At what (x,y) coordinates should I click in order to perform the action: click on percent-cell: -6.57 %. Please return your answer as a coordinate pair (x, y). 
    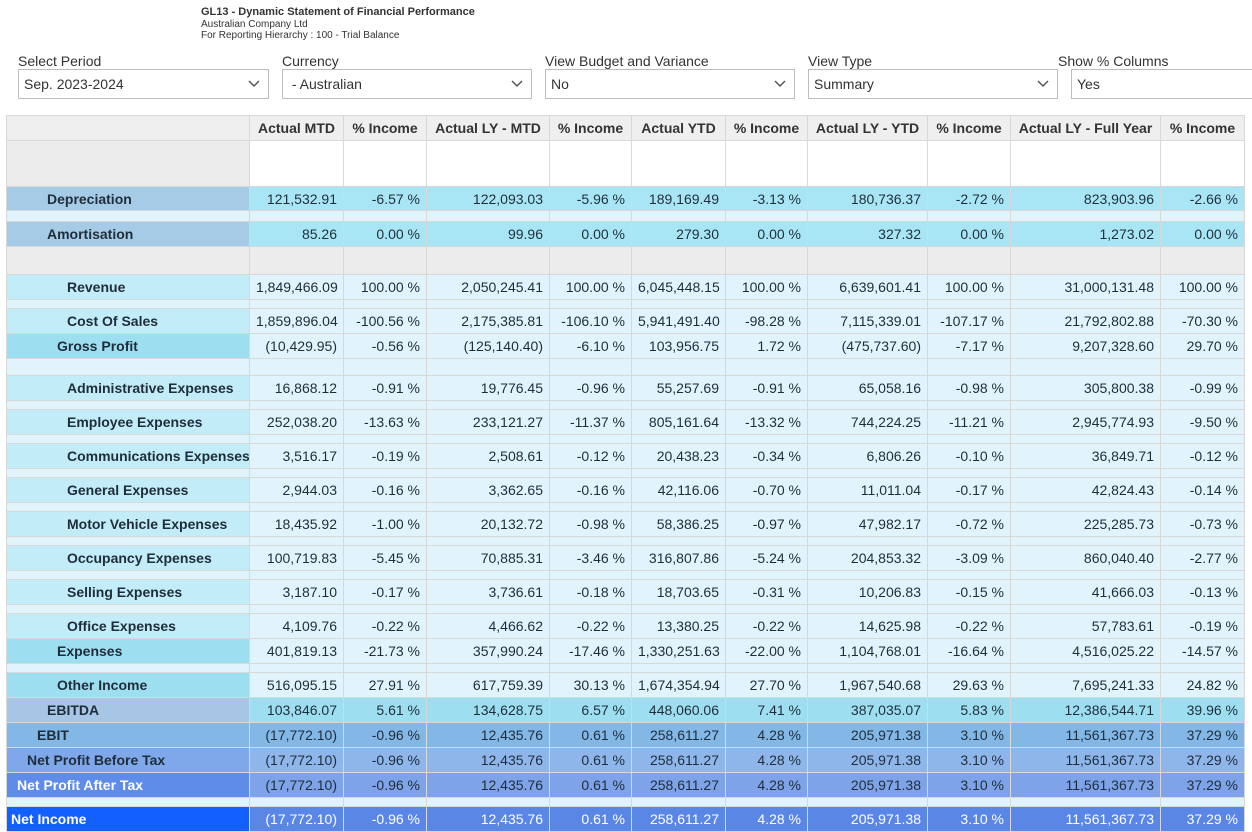
    Looking at the image, I should click on (385, 198).